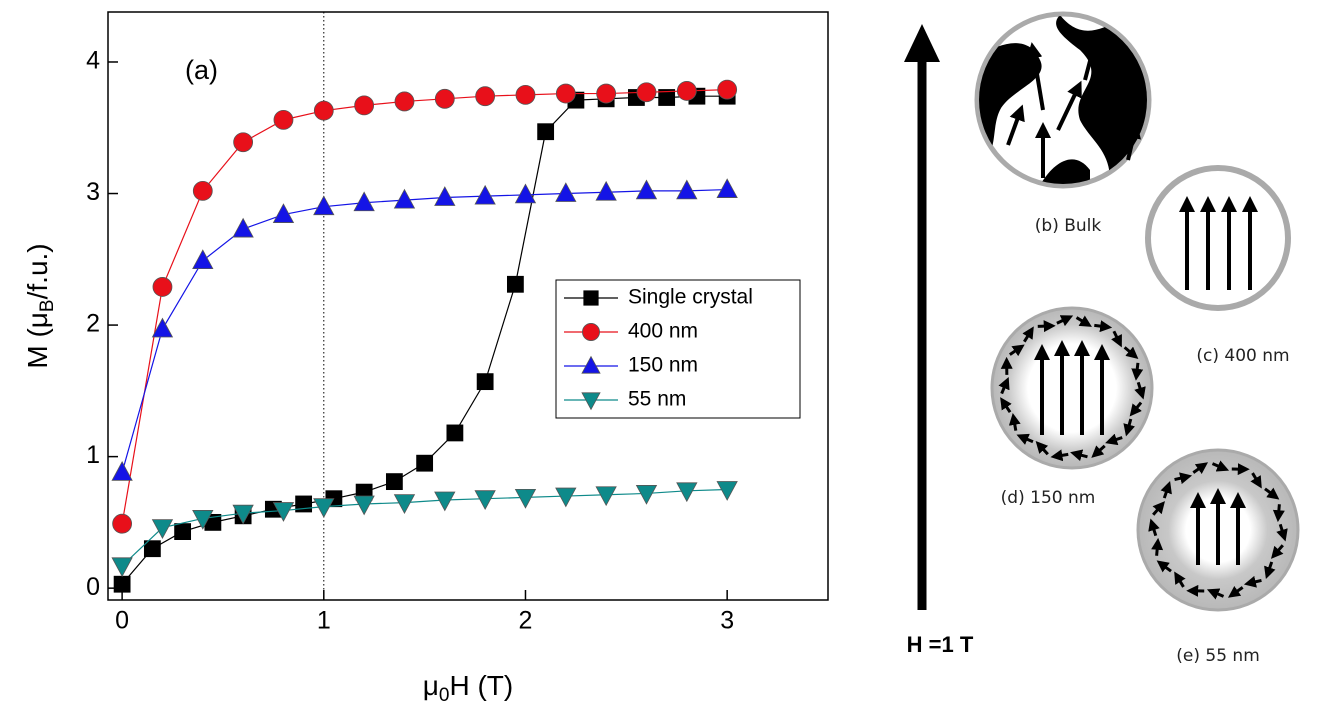 This screenshot has height=708, width=1324. Describe the element at coordinates (663, 331) in the screenshot. I see `legend-label: 400 nm` at that location.